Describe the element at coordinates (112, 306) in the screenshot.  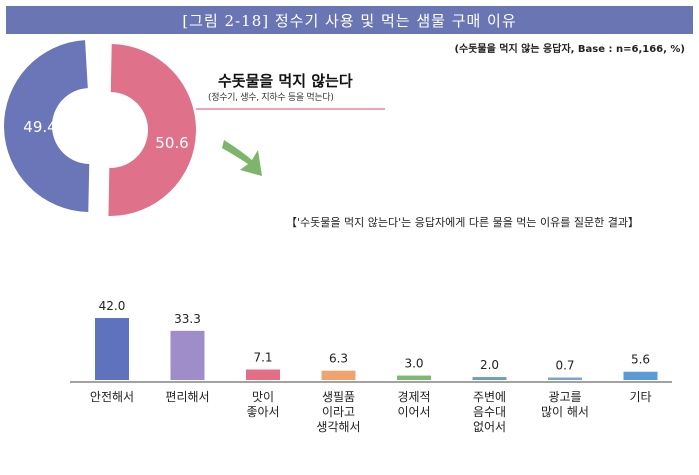
I see `bar-value-label: 42.0` at that location.